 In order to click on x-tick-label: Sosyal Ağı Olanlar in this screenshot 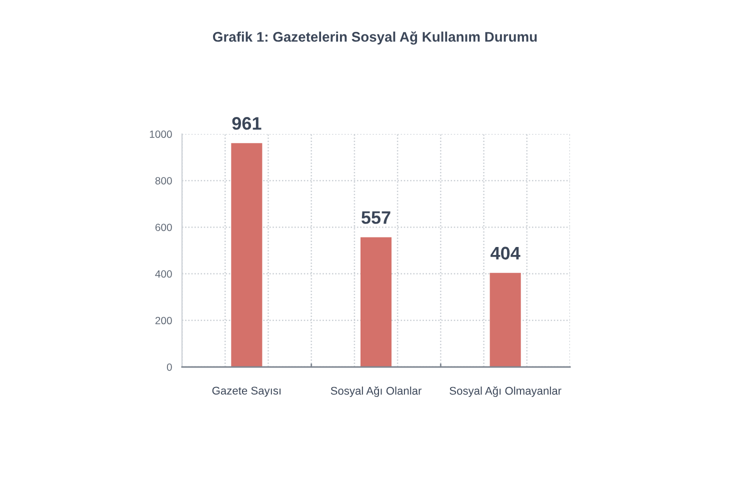, I will do `click(376, 391)`.